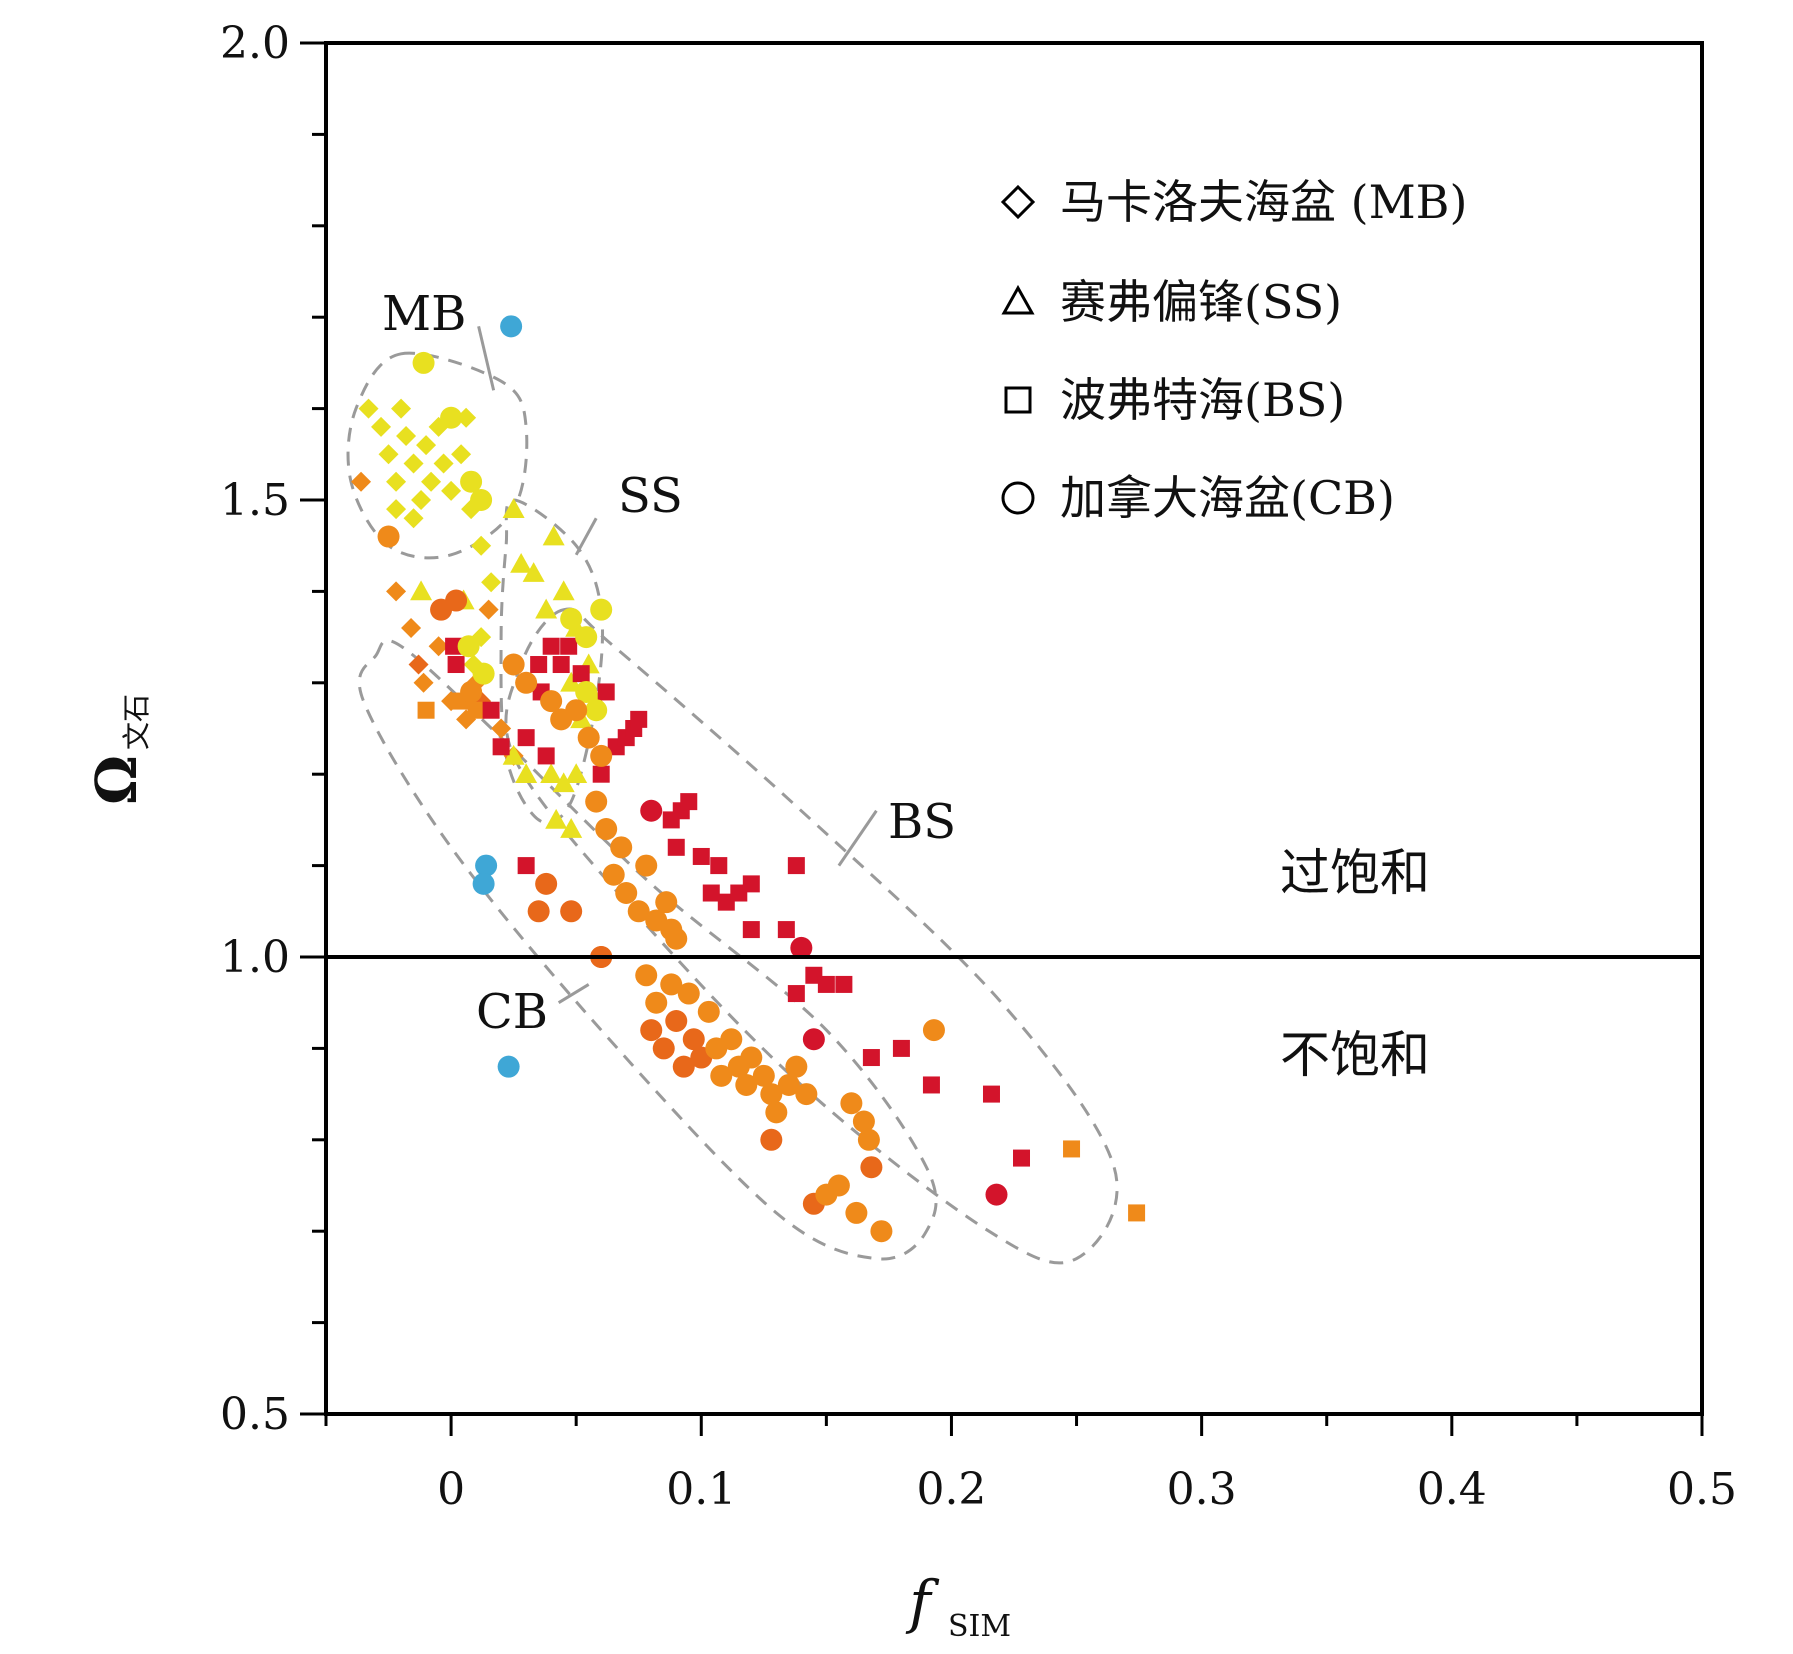 The image size is (1793, 1654). I want to click on y-tick-label: 0.5, so click(255, 1414).